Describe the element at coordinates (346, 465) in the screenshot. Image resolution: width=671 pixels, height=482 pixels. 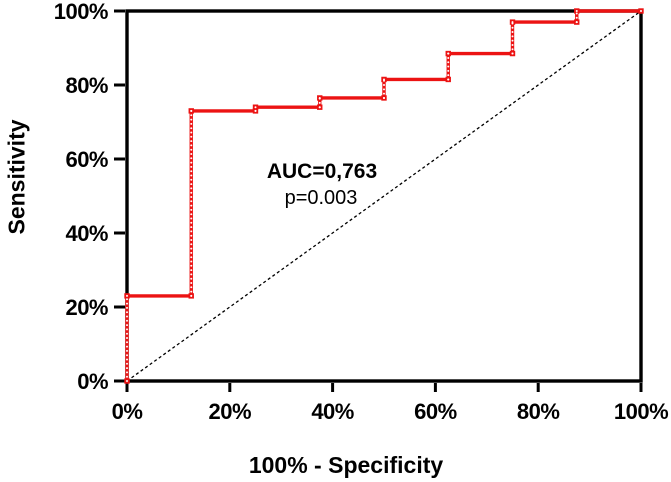
I see `x-axis-title: 100% - Specificity` at that location.